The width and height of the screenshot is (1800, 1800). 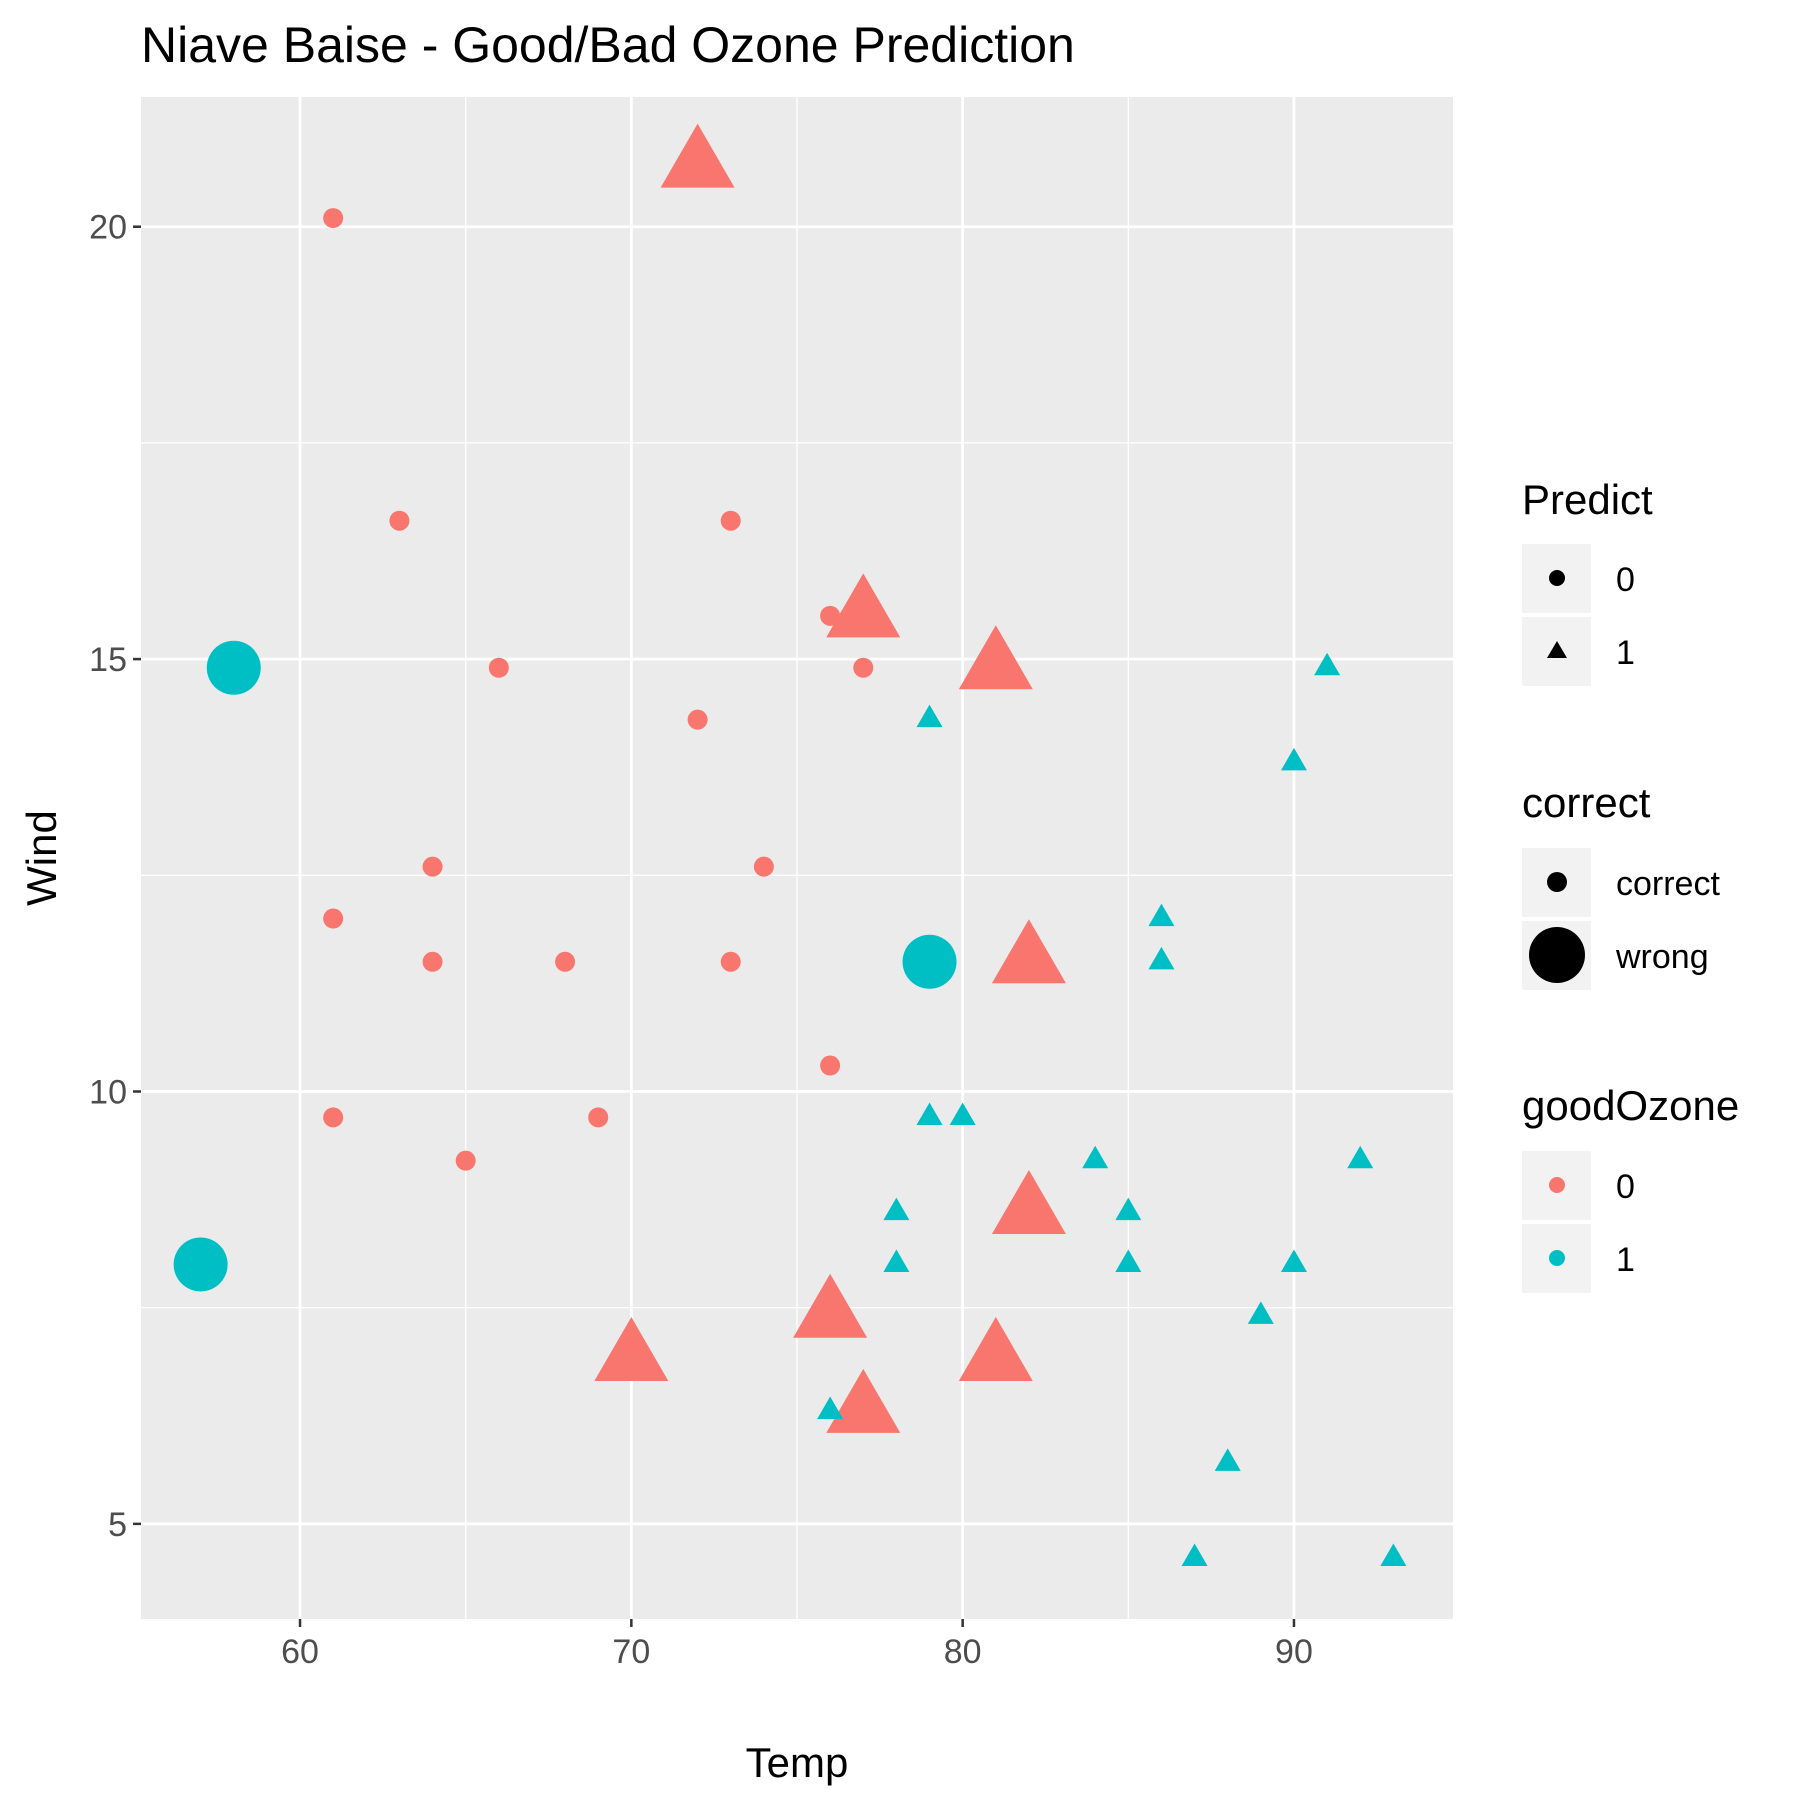 What do you see at coordinates (108, 660) in the screenshot?
I see `y-tick-label: 15` at bounding box center [108, 660].